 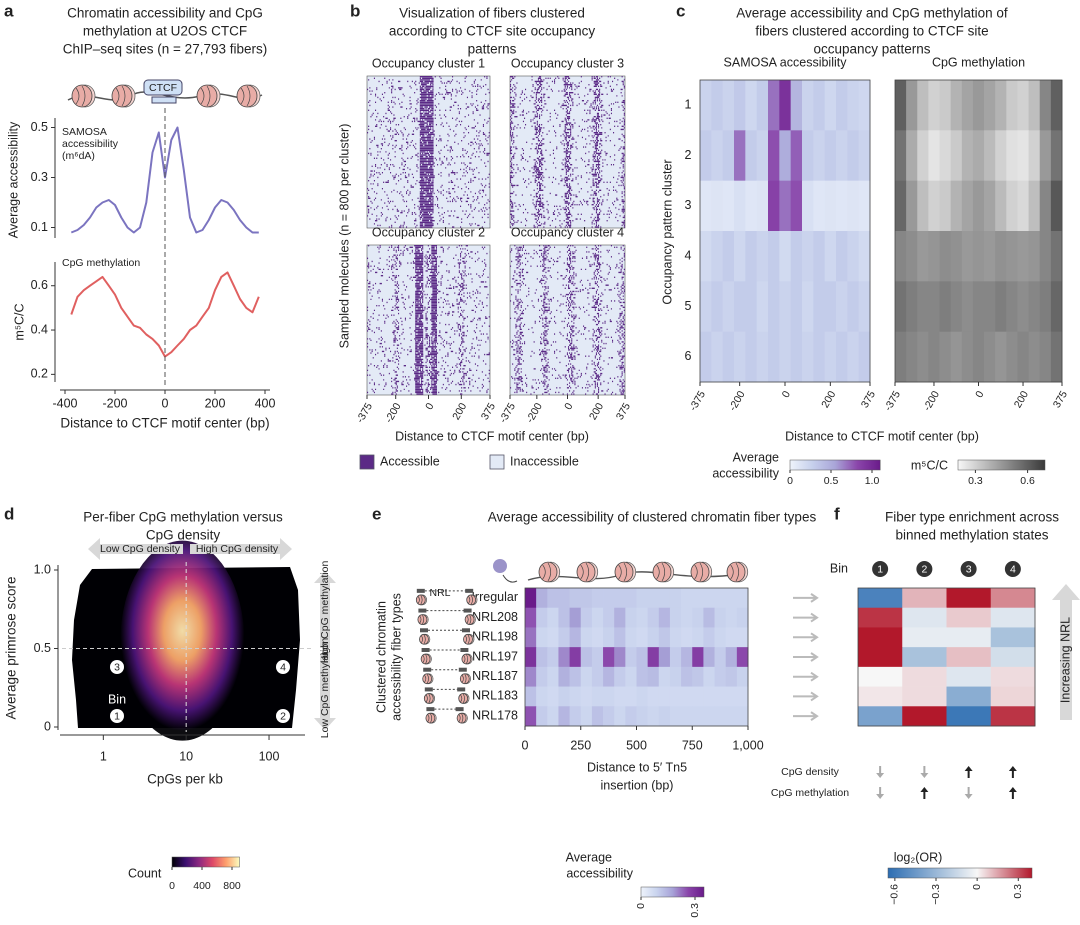 What do you see at coordinates (497, 462) in the screenshot?
I see `legend-swatch` at bounding box center [497, 462].